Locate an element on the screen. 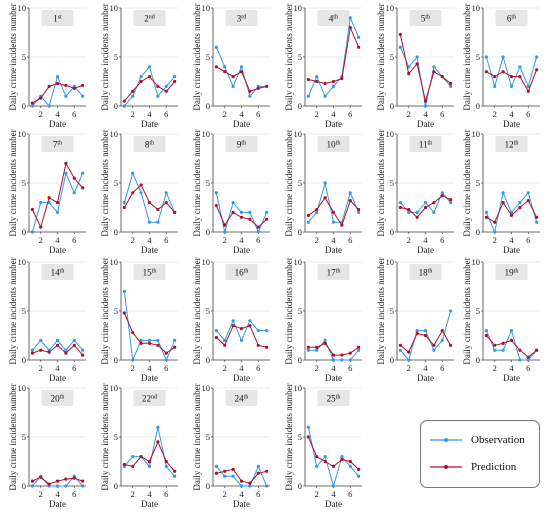  panel-title: 19th is located at coordinates (512, 273).